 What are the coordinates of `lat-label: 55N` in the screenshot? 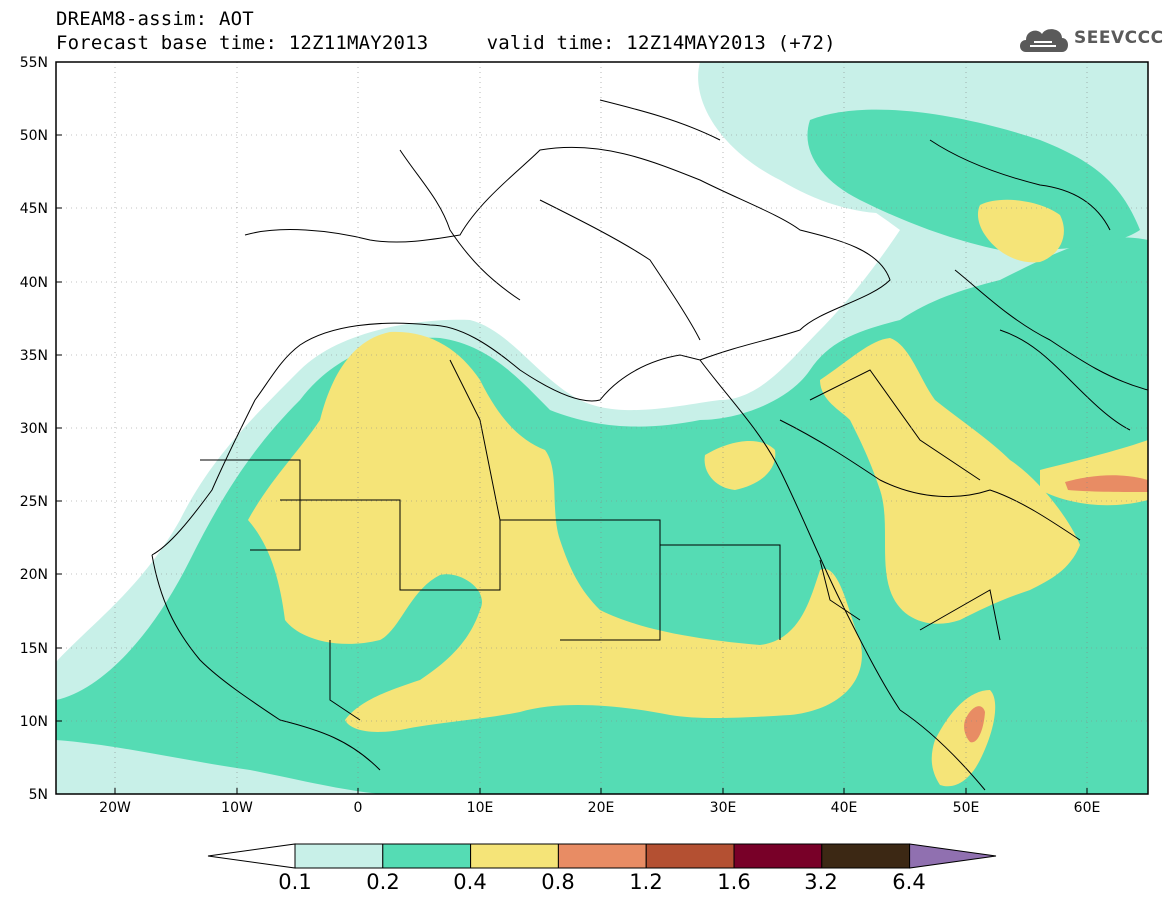 It's located at (34, 63).